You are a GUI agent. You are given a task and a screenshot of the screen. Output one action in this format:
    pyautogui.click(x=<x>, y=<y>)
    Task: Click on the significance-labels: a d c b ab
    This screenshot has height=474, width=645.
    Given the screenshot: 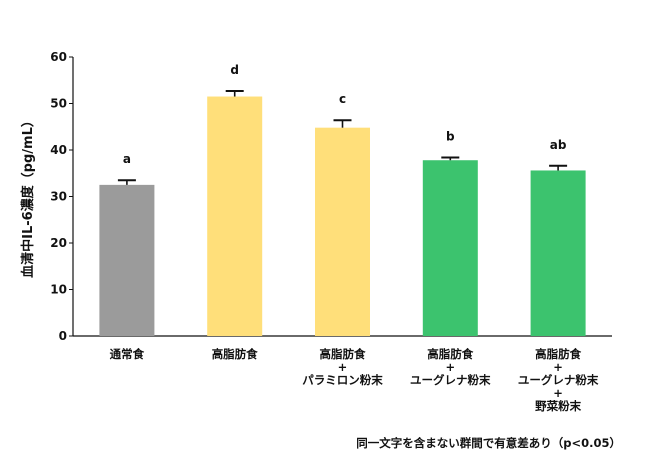 What is the action you would take?
    pyautogui.click(x=345, y=114)
    